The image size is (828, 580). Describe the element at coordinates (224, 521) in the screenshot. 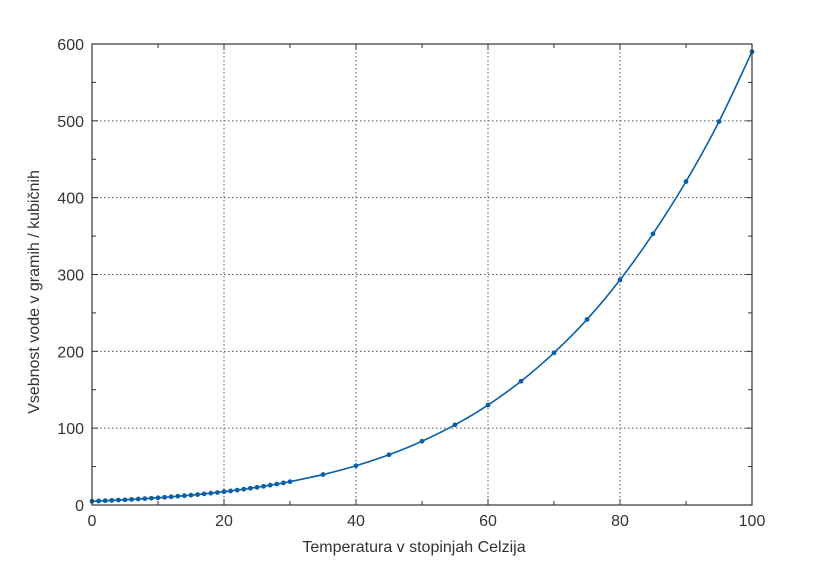

I see `x-tick-label: 20` at that location.